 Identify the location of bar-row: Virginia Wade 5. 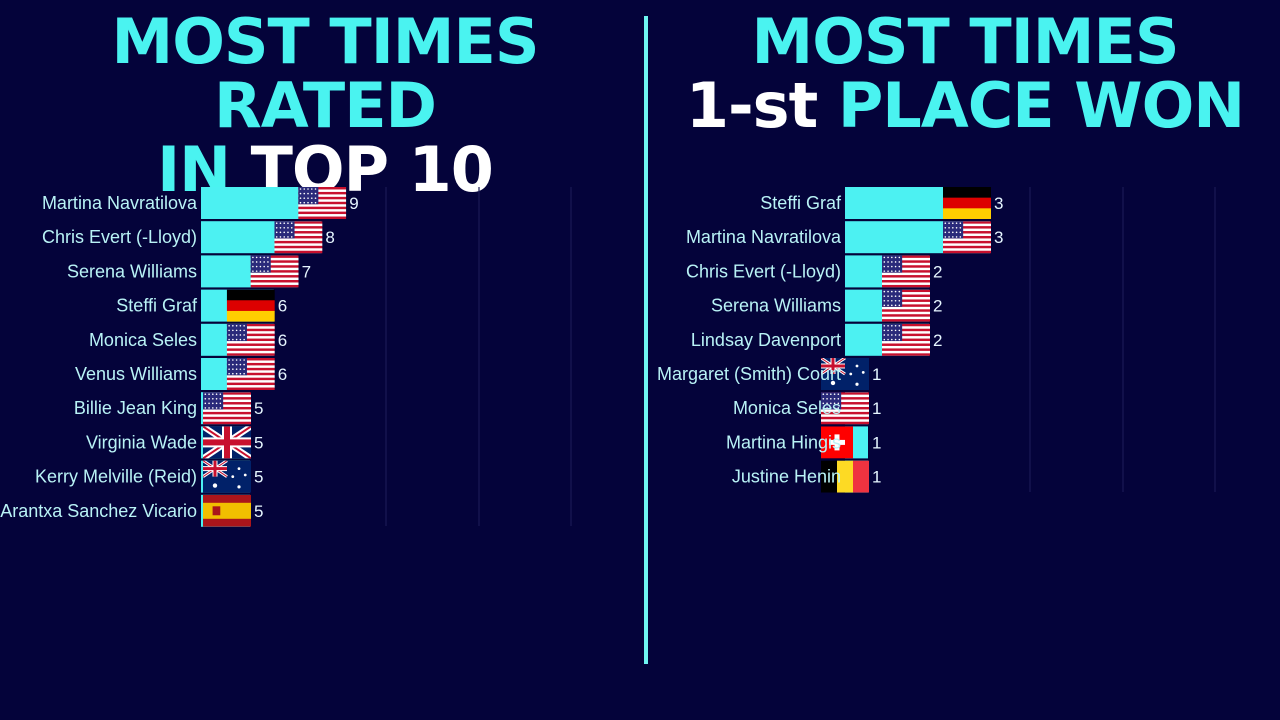
(174, 442).